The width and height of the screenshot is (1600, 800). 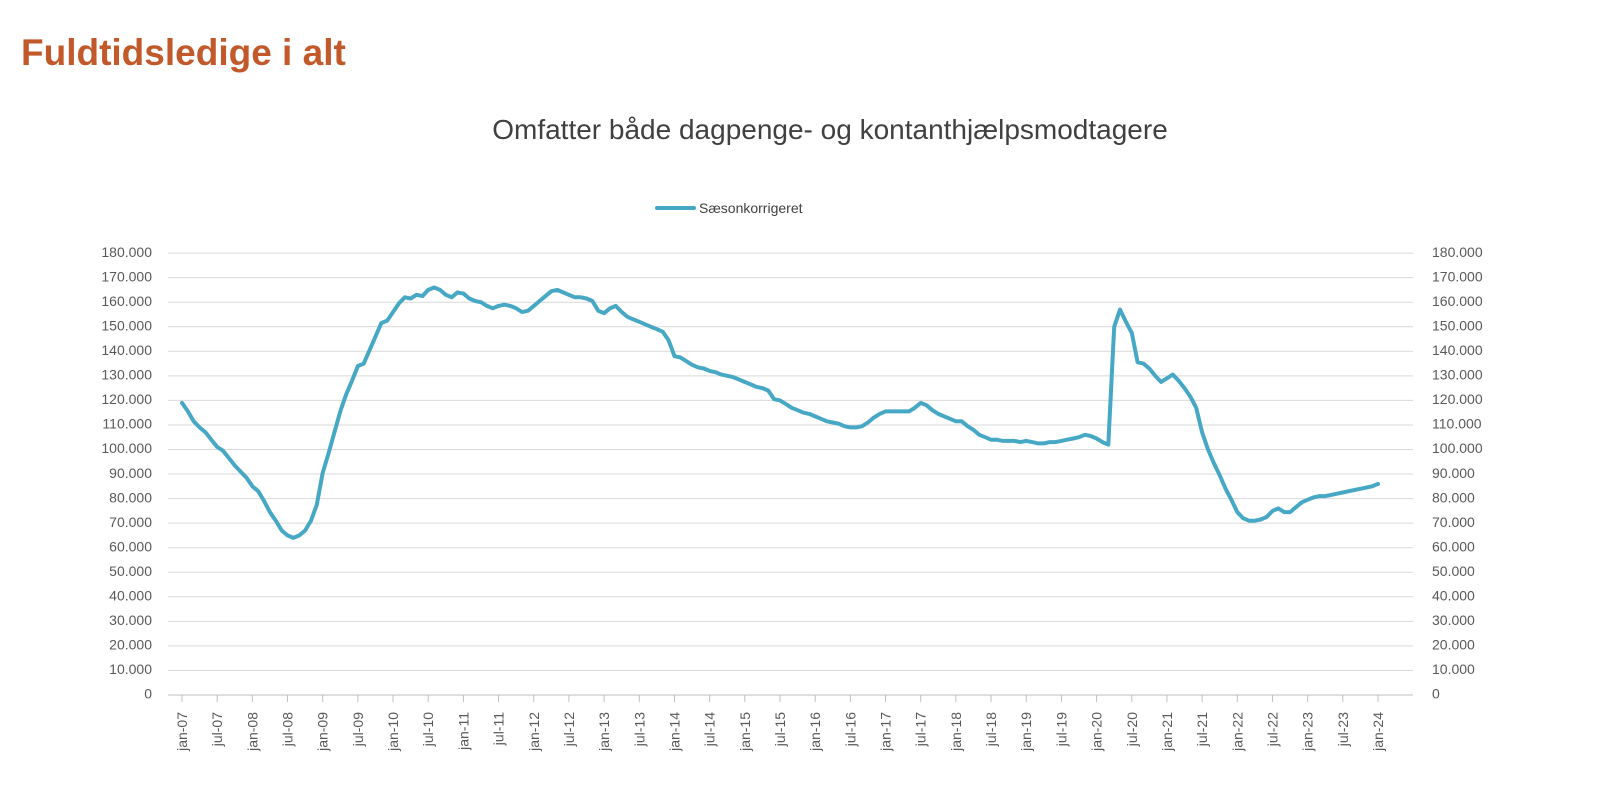 What do you see at coordinates (182, 732) in the screenshot?
I see `x-axis-label: jan-07` at bounding box center [182, 732].